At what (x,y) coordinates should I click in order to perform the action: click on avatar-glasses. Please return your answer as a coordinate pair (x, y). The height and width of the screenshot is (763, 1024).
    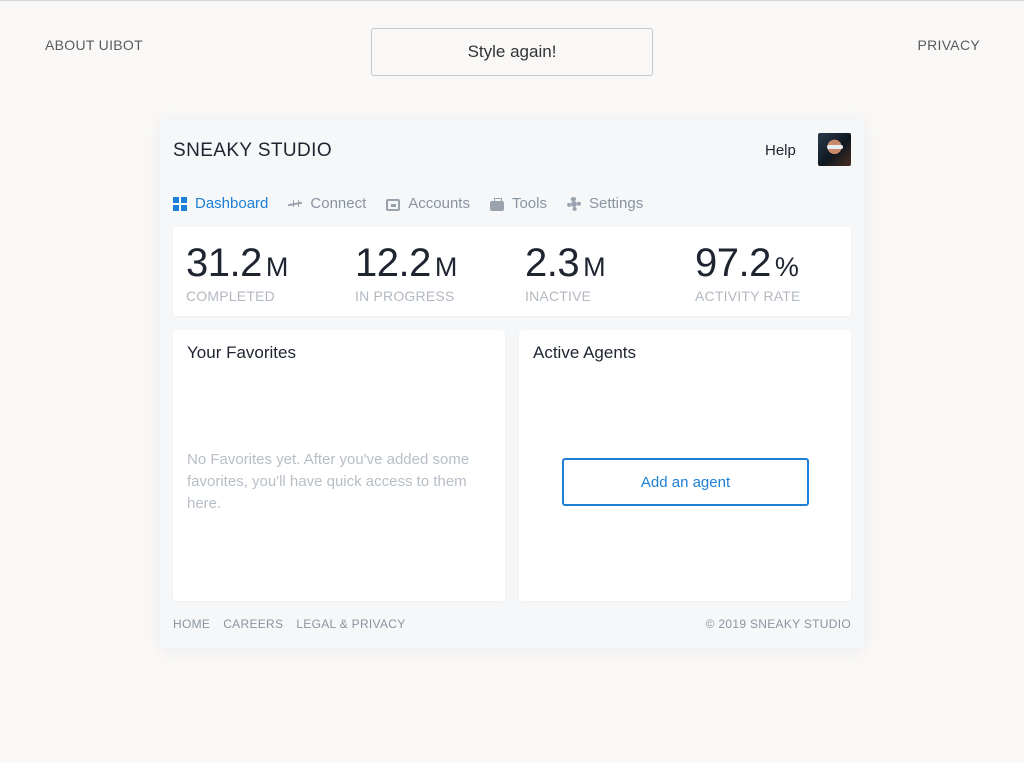
    Looking at the image, I should click on (835, 147).